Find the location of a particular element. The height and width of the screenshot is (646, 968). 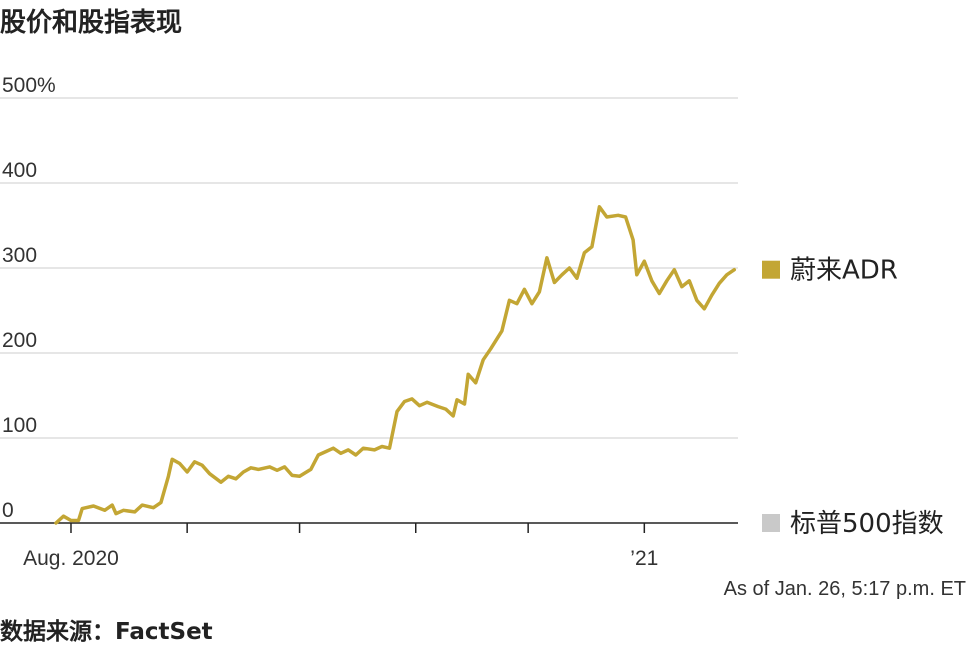

legend-label: 标普500指数 is located at coordinates (867, 524).